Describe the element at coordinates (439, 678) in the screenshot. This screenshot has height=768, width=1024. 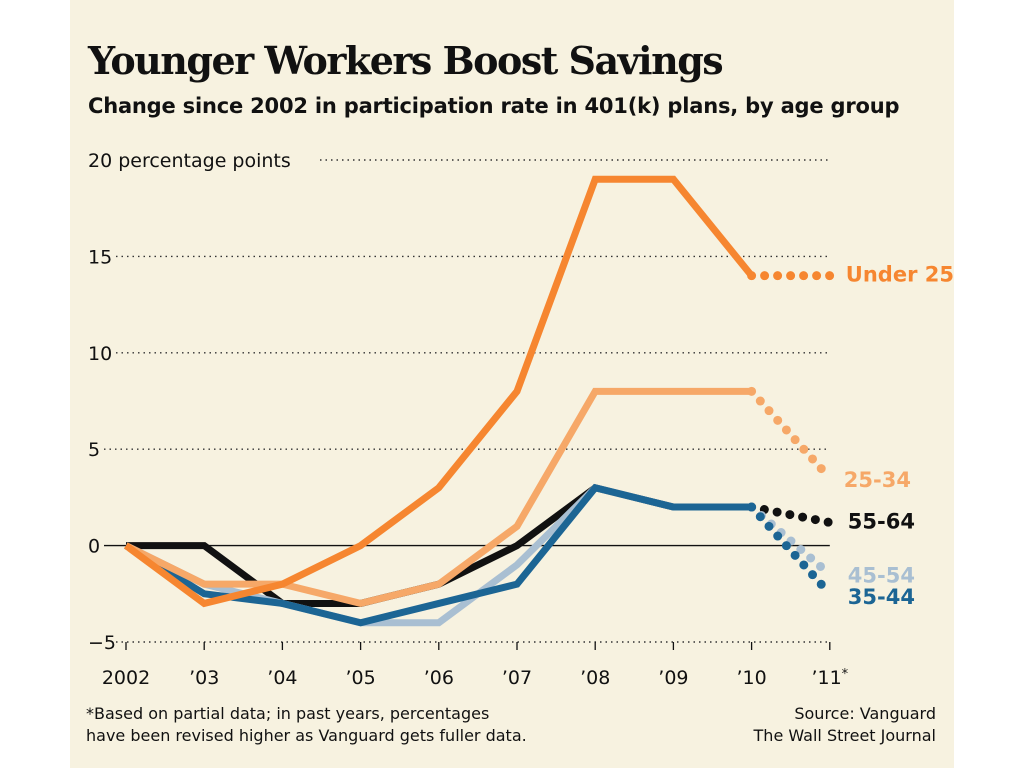
I see `x-tick-label: ’06` at that location.